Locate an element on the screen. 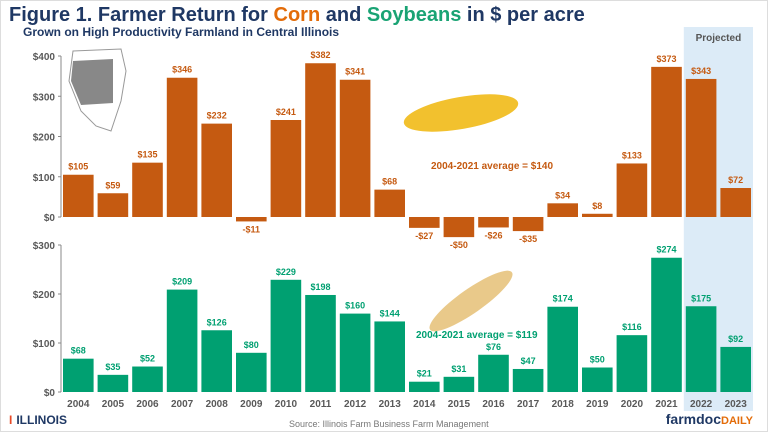 The width and height of the screenshot is (768, 432). projected-label: Projected is located at coordinates (719, 38).